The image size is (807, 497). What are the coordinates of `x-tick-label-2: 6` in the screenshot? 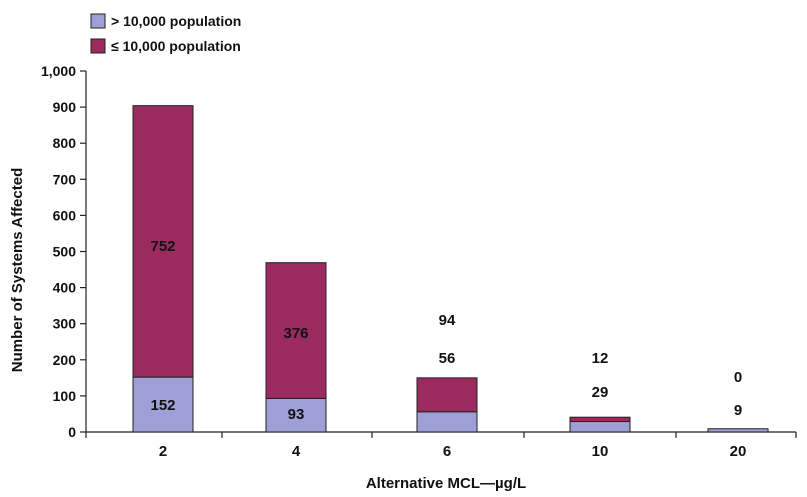 It's located at (447, 451).